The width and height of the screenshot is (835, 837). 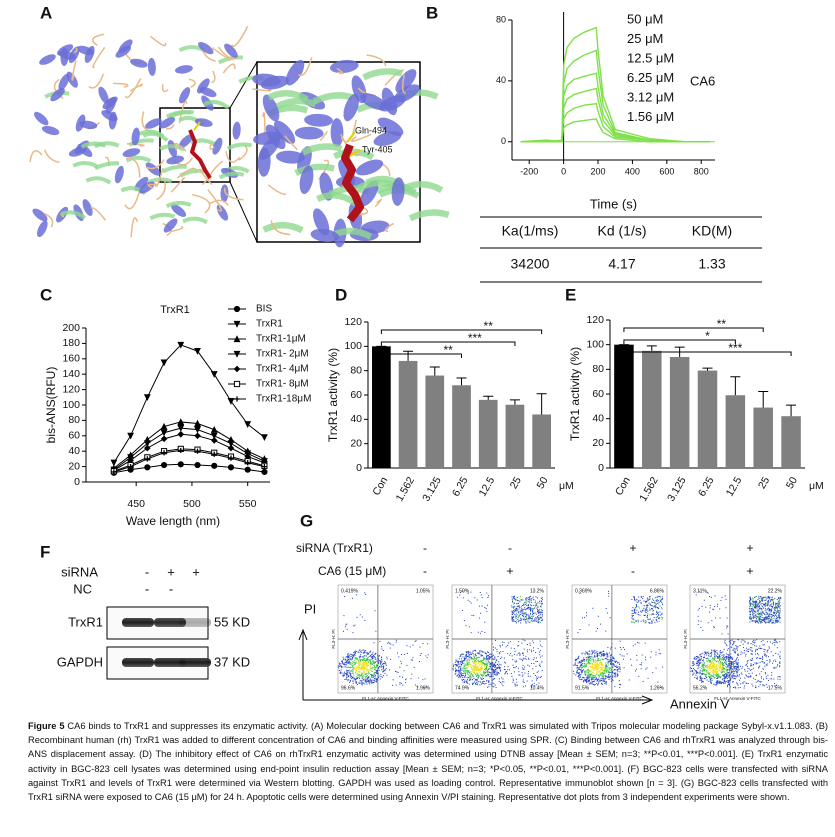 What do you see at coordinates (537, 591) in the screenshot?
I see `quadrant-percent: 13.2%` at bounding box center [537, 591].